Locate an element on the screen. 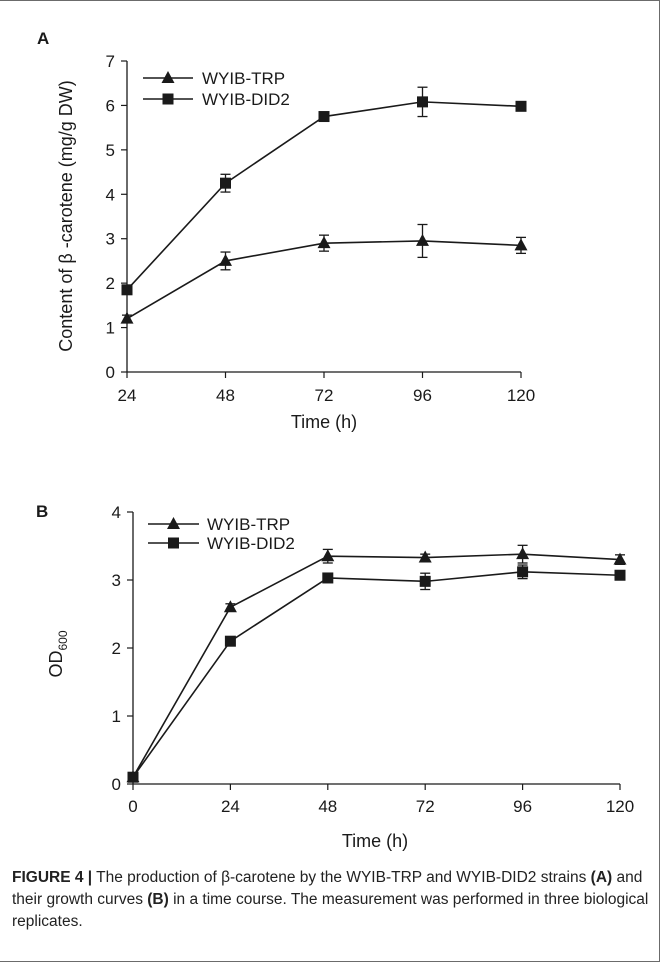 The width and height of the screenshot is (668, 970). x-axis-a: 24 48 72 96 120 is located at coordinates (326, 388).